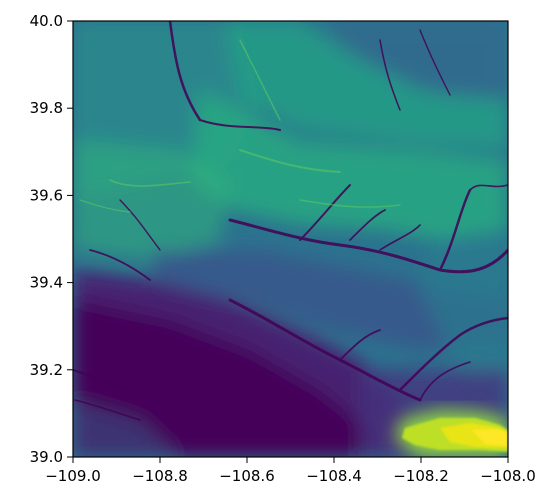  Describe the element at coordinates (46, 195) in the screenshot. I see `y-tick-label: 39.6` at that location.